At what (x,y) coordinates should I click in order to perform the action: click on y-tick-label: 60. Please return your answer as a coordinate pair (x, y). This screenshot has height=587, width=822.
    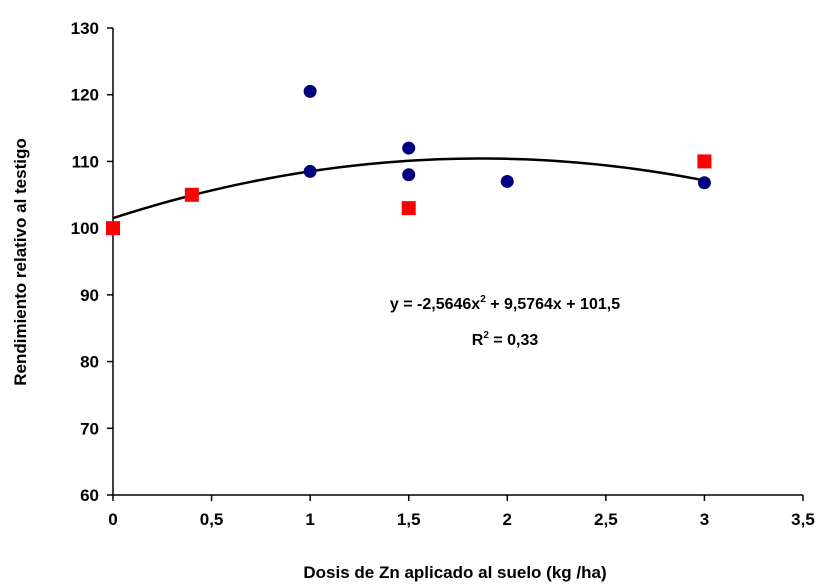
    Looking at the image, I should click on (89, 495).